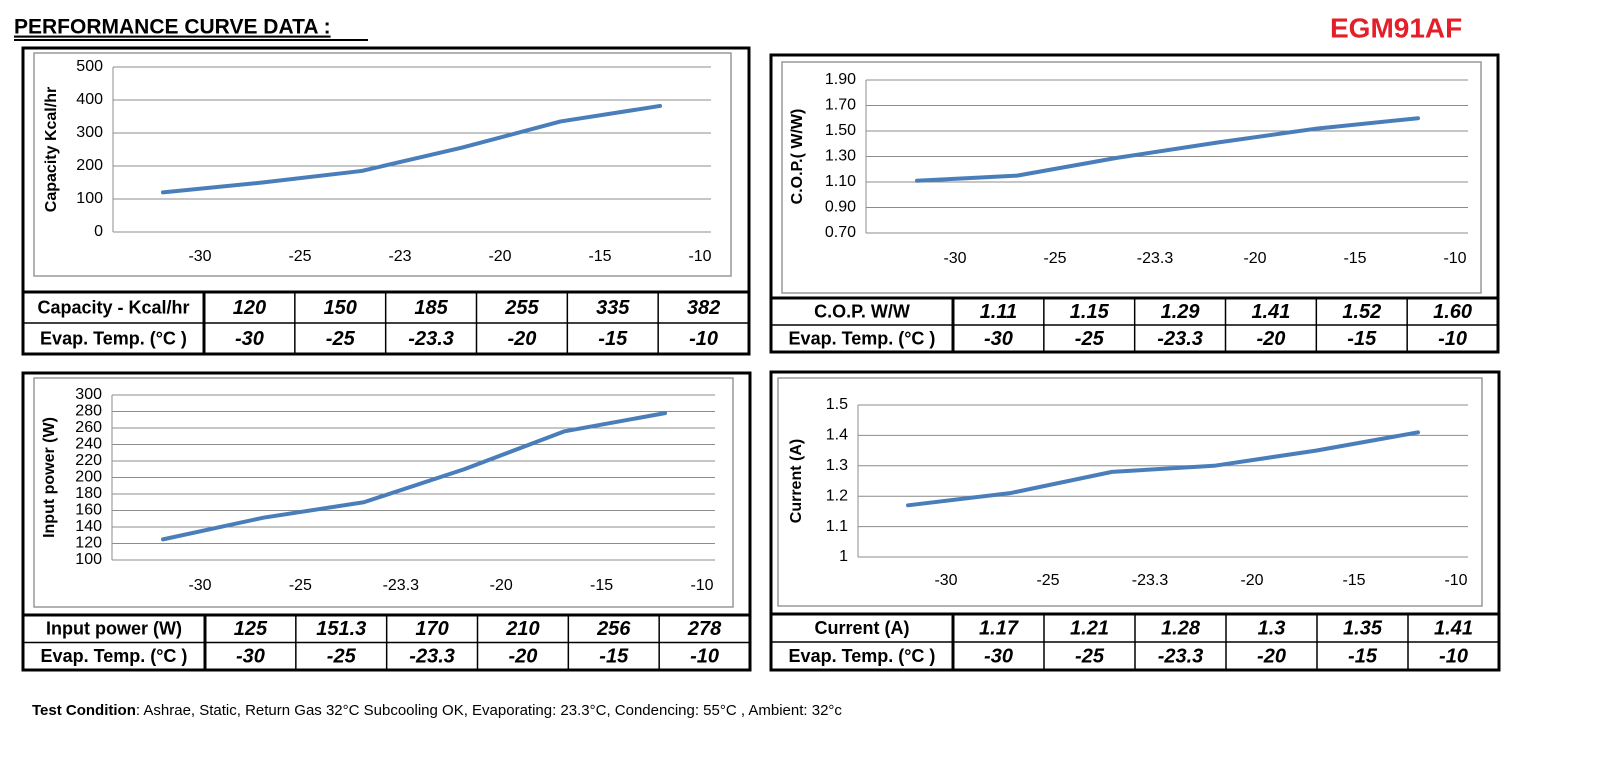 The width and height of the screenshot is (1624, 768). I want to click on table-cell: 185, so click(431, 308).